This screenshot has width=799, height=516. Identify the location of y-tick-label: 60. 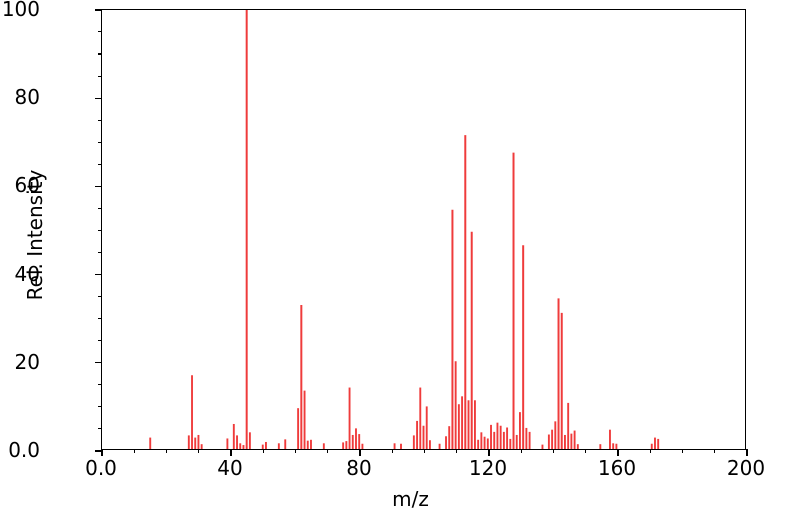
(27, 185).